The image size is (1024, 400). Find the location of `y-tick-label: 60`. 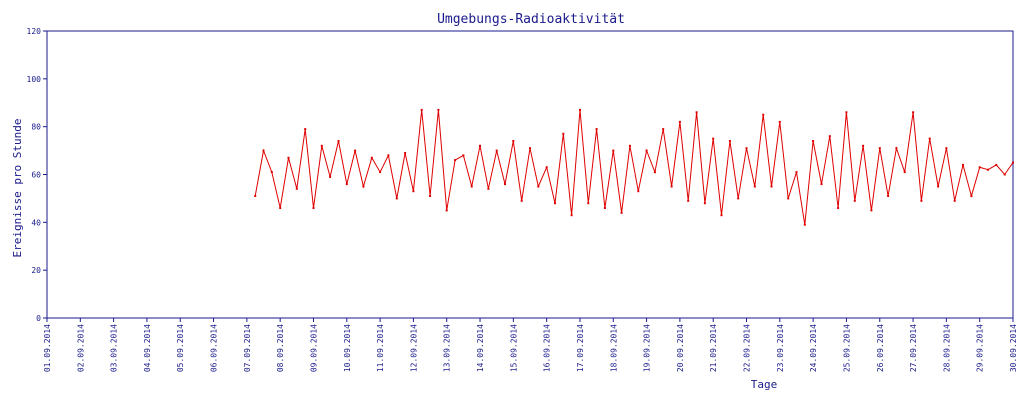

y-tick-label: 60 is located at coordinates (36, 175).